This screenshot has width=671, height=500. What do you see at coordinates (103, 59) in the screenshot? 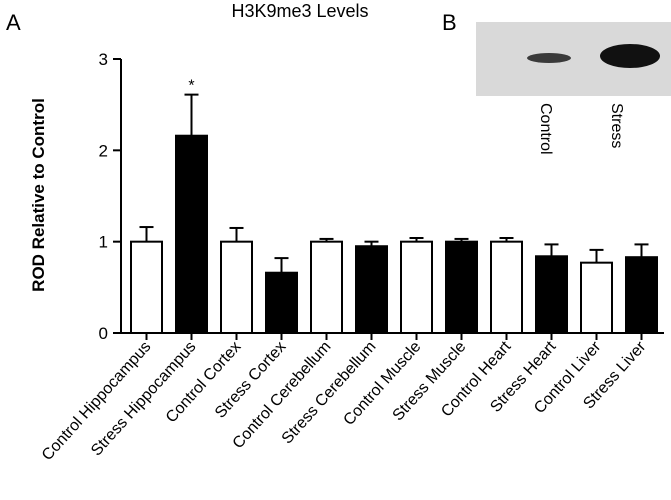
I see `y-tick-label: 3` at bounding box center [103, 59].